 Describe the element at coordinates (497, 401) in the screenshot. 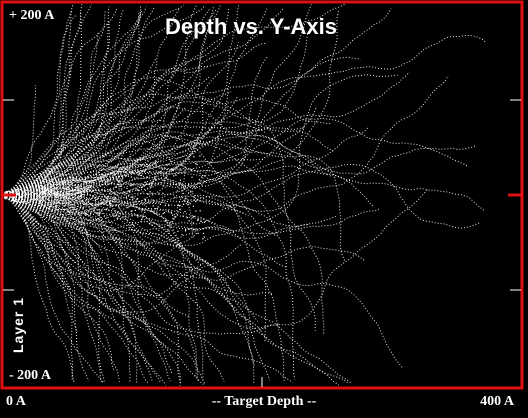

I see `x-max-label: 400 A` at that location.